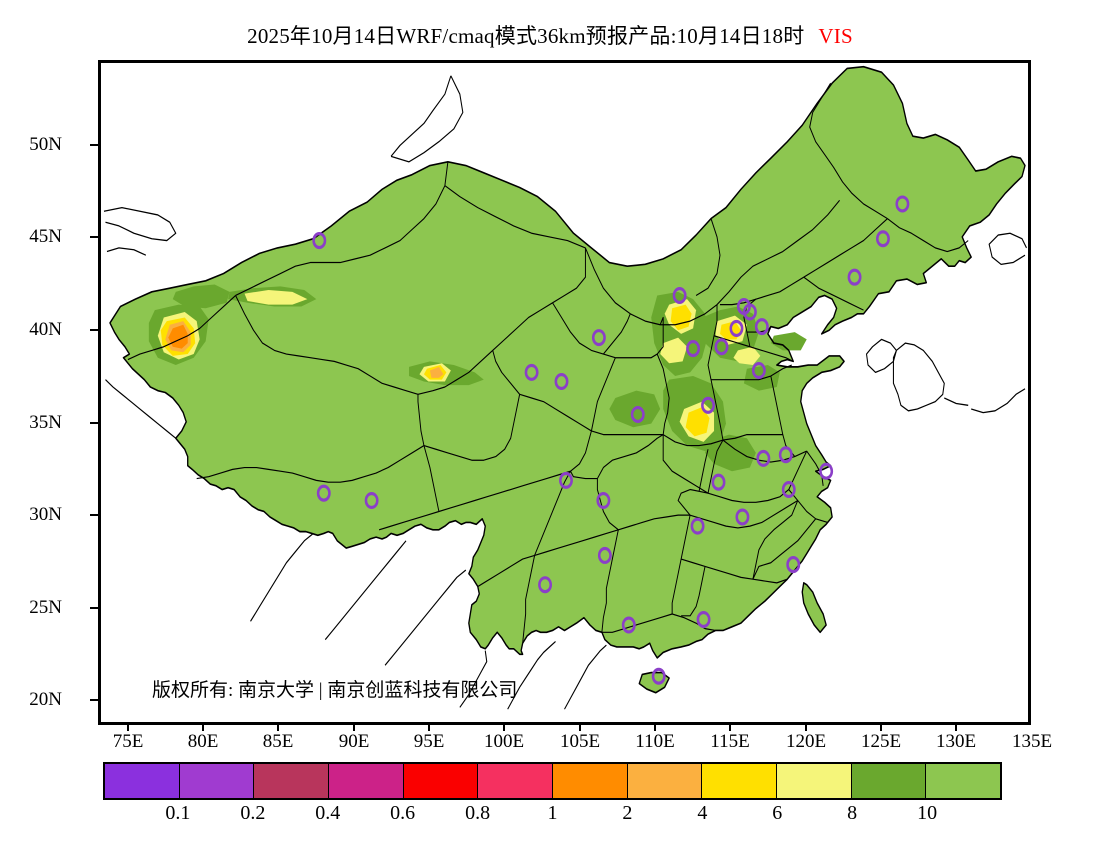 The image size is (1100, 850). I want to click on colorbar-tick-label: 0.2, so click(253, 813).